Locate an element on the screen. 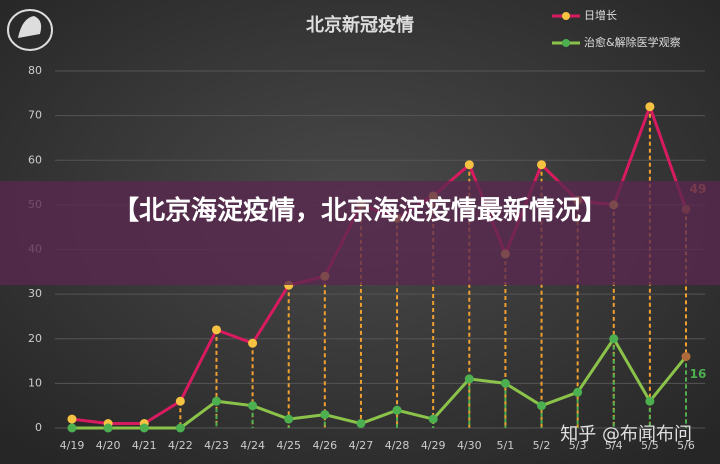 This screenshot has height=464, width=720. logo is located at coordinates (30, 30).